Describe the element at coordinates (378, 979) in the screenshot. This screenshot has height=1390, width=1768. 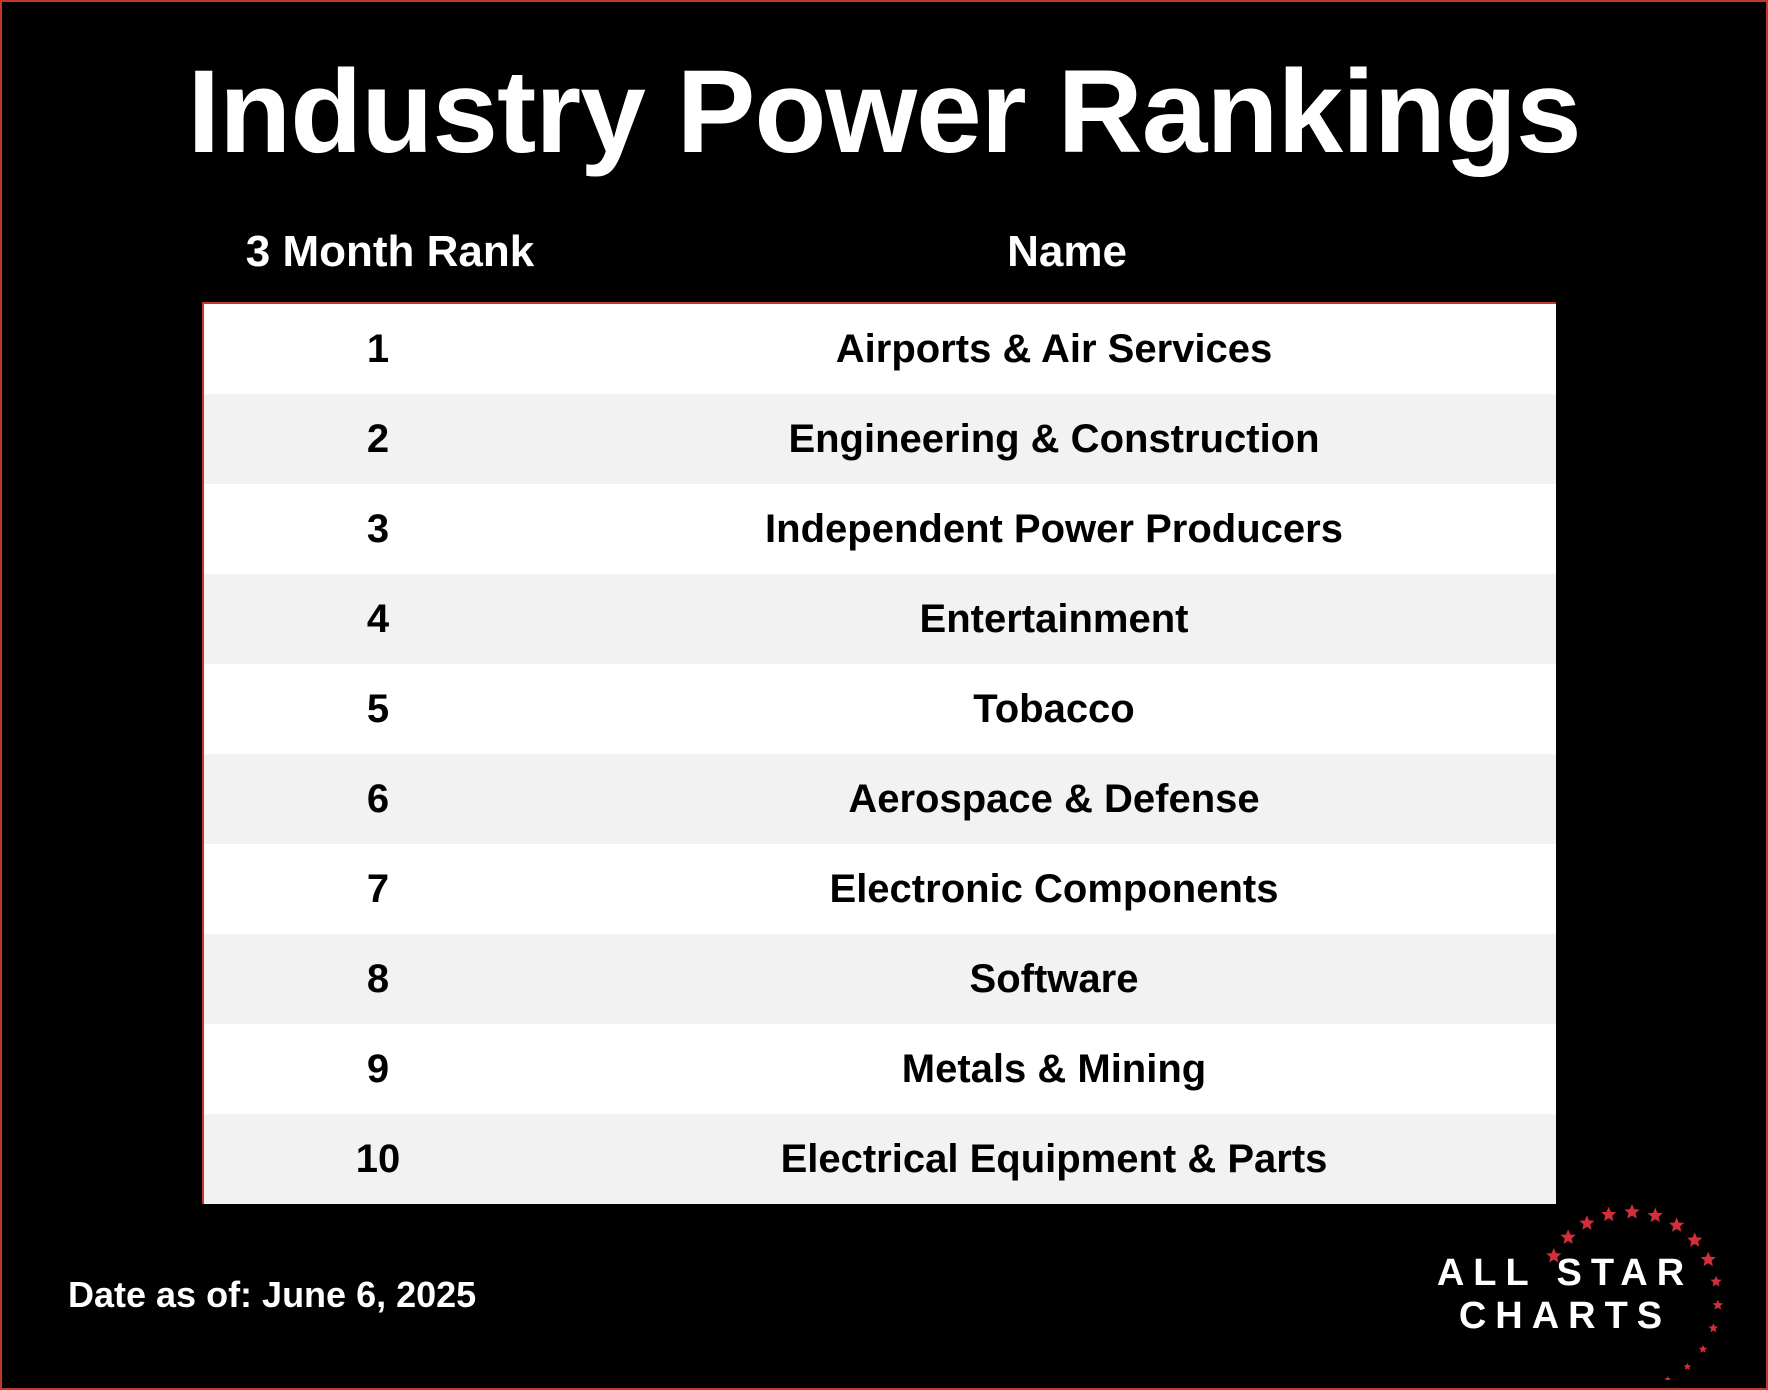
I see `rank-cell: 8` at that location.